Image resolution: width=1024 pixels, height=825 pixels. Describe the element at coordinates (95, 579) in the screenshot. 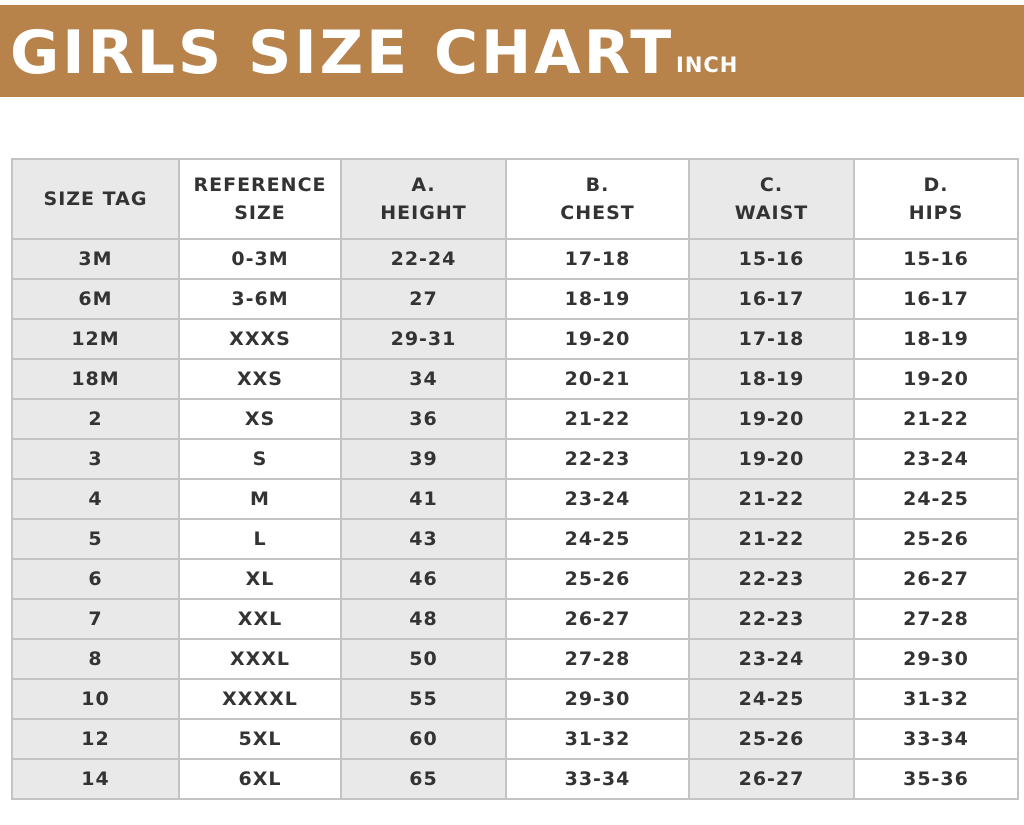

I see `table-cell: 6` at that location.